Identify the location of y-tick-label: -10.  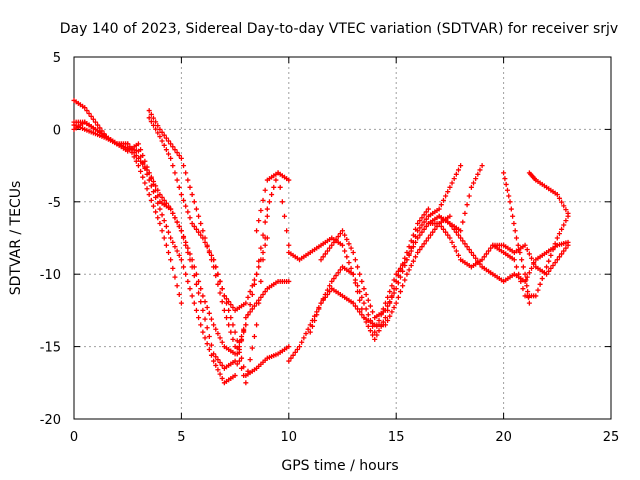
(50, 275).